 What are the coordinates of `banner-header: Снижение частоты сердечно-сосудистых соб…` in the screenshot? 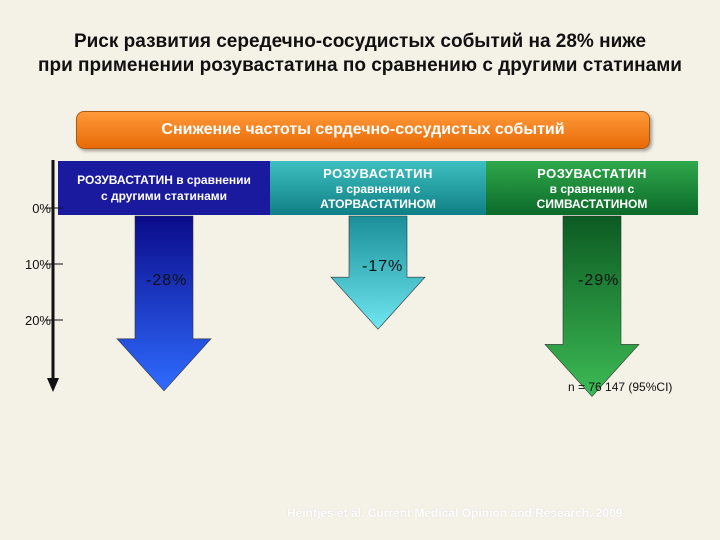 It's located at (363, 130).